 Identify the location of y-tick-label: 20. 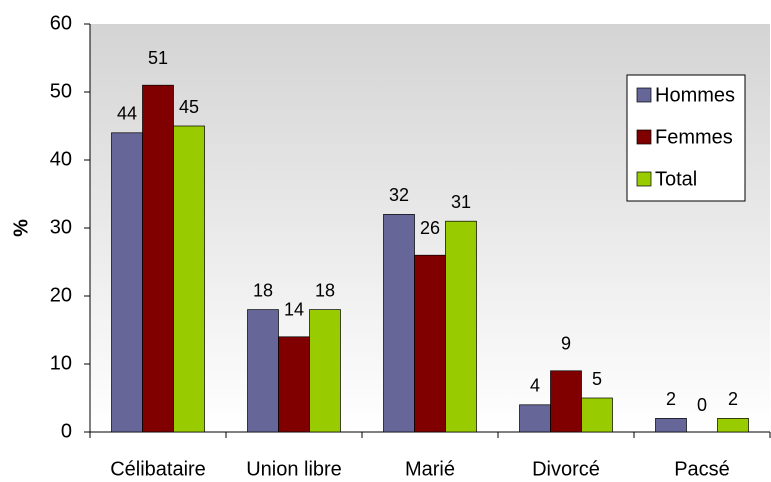
(61, 295).